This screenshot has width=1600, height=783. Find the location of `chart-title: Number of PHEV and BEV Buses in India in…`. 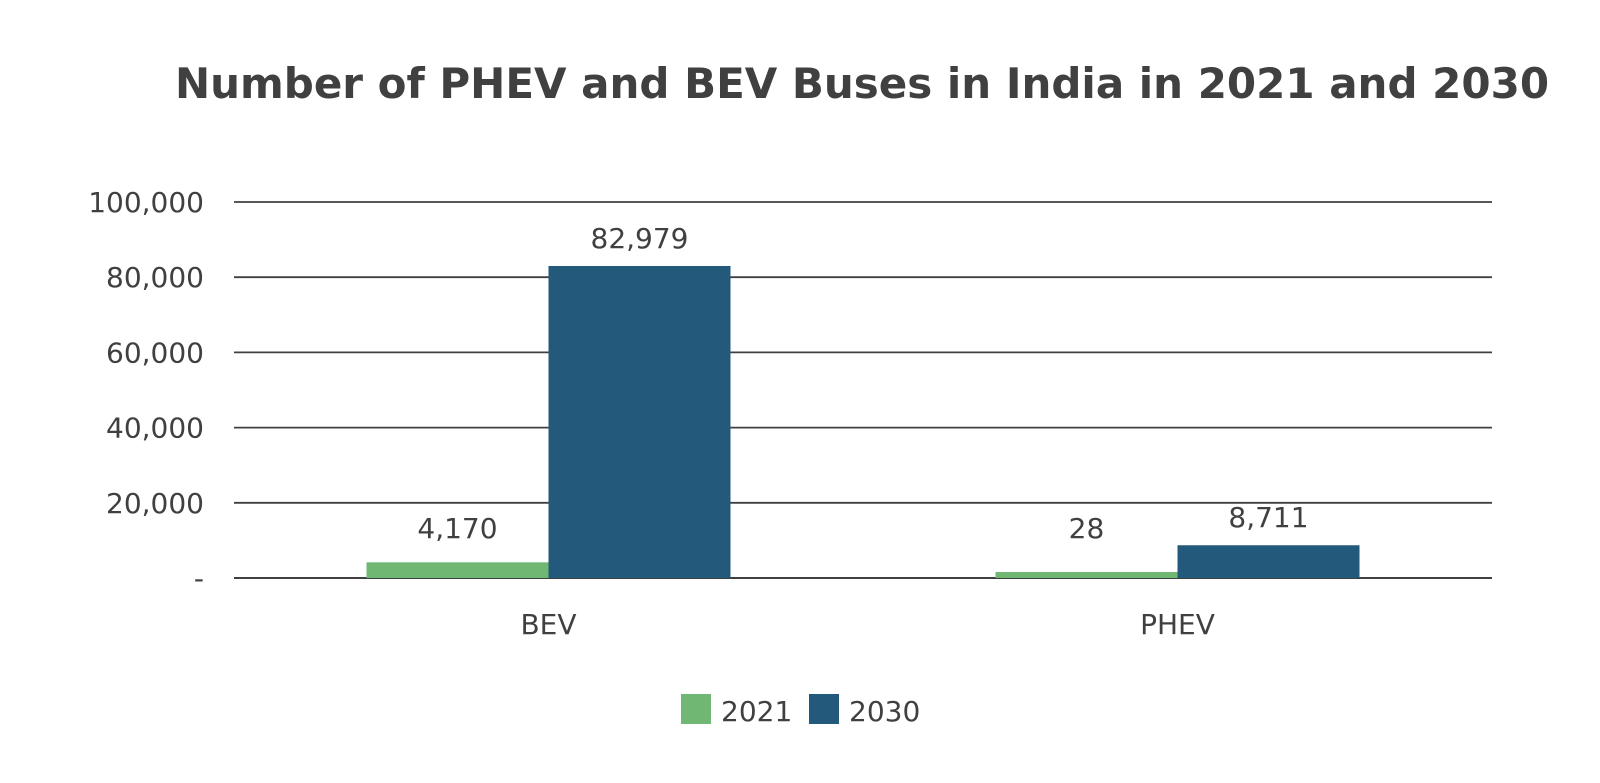

chart-title: Number of PHEV and BEV Buses in India in… is located at coordinates (862, 83).